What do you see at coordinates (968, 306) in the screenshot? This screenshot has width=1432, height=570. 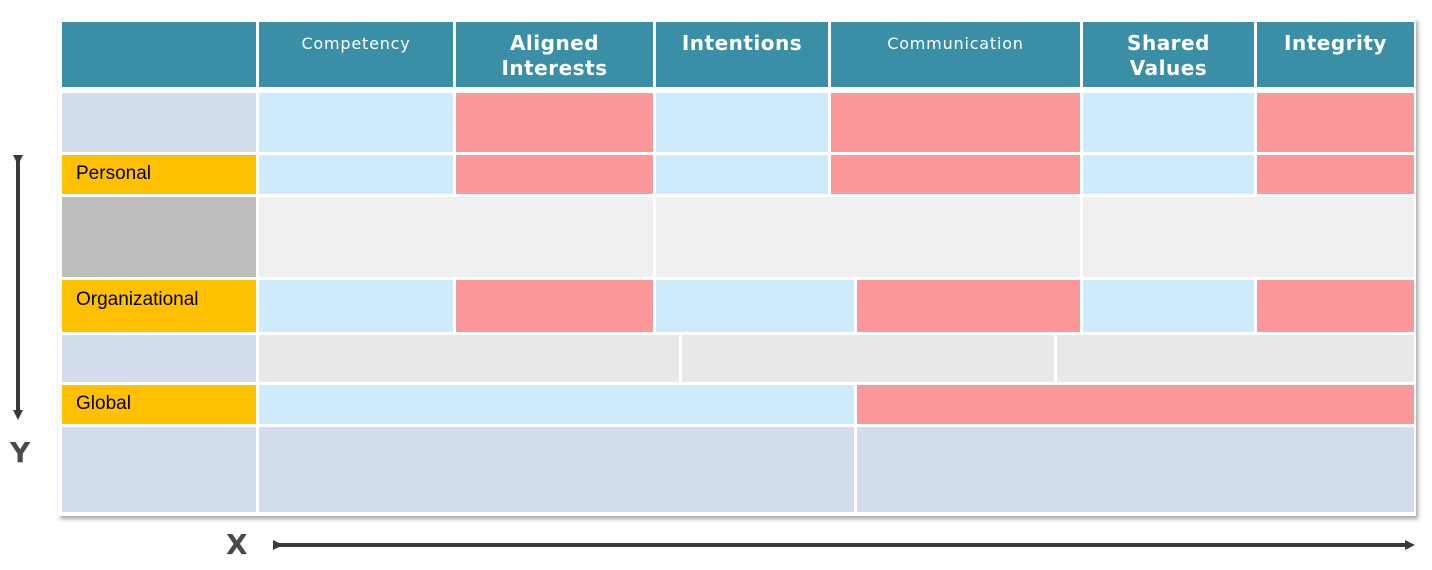 I see `org-communication-cell` at bounding box center [968, 306].